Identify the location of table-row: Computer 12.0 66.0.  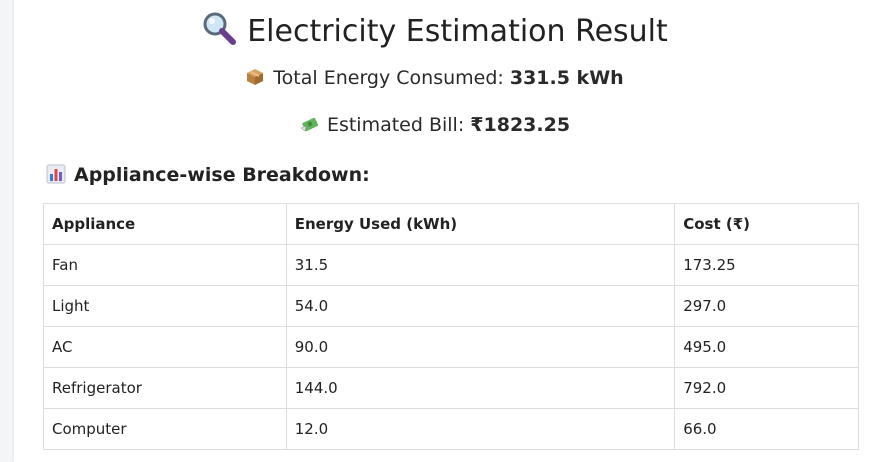
(451, 429).